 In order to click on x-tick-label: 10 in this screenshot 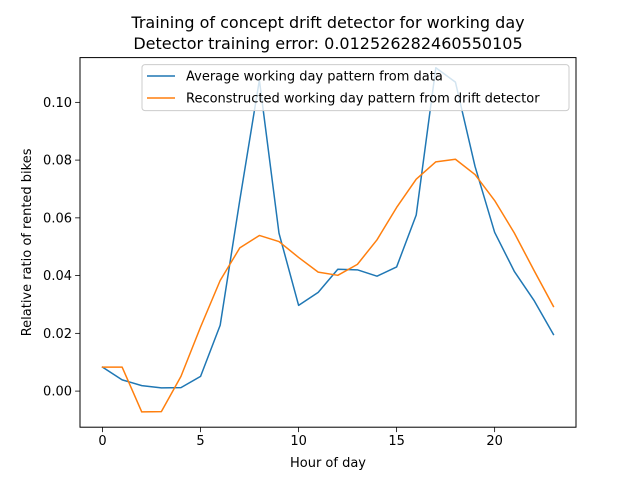, I will do `click(298, 441)`.